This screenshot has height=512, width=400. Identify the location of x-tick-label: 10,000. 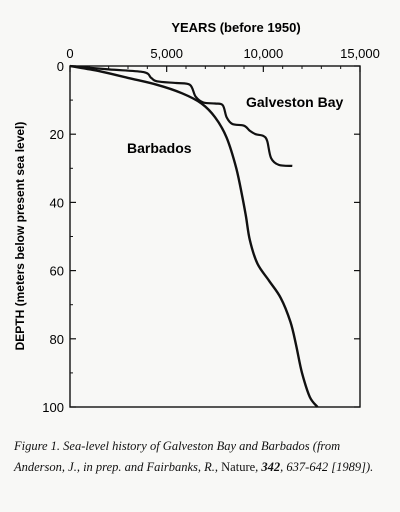
(263, 53).